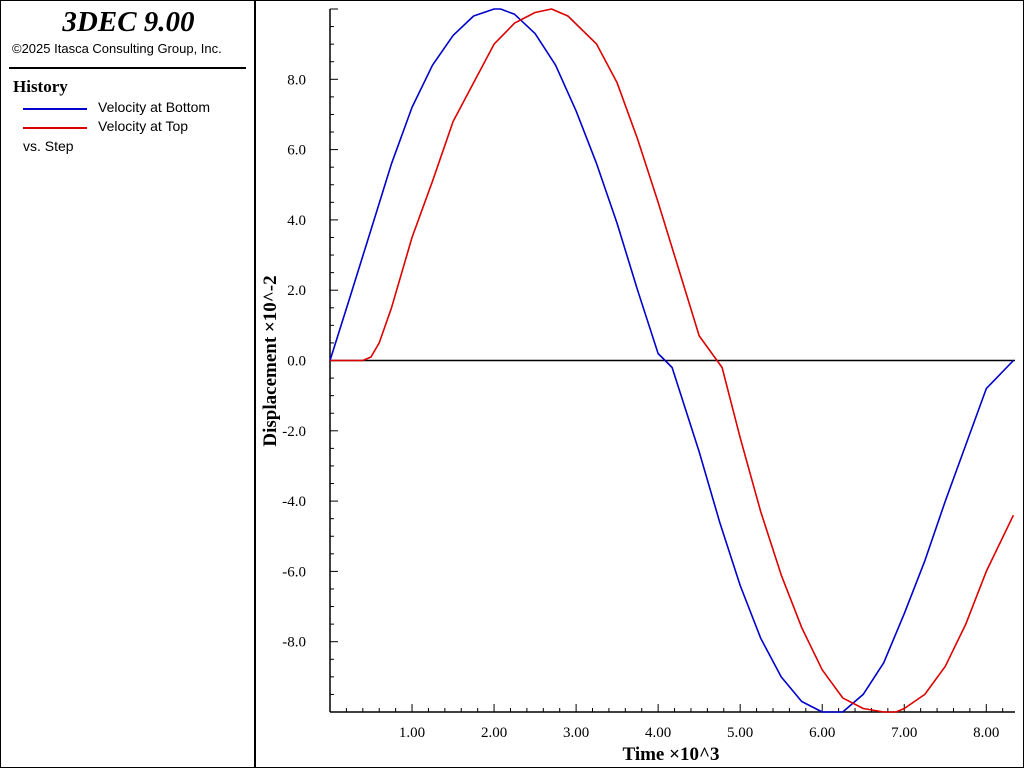 The width and height of the screenshot is (1024, 768). I want to click on legend-label: Velocity at Top, so click(143, 126).